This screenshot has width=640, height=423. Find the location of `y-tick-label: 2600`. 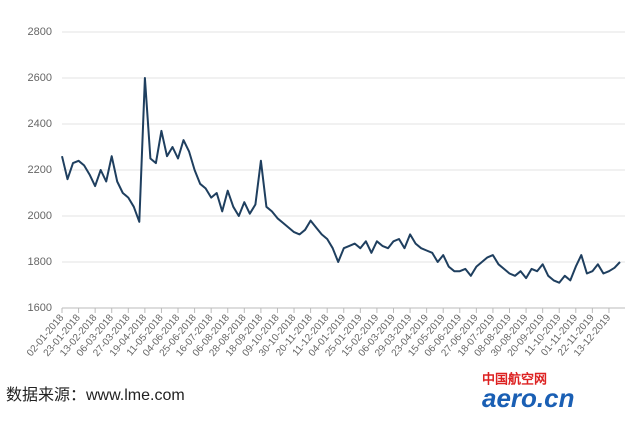

y-tick-label: 2600 is located at coordinates (40, 78).